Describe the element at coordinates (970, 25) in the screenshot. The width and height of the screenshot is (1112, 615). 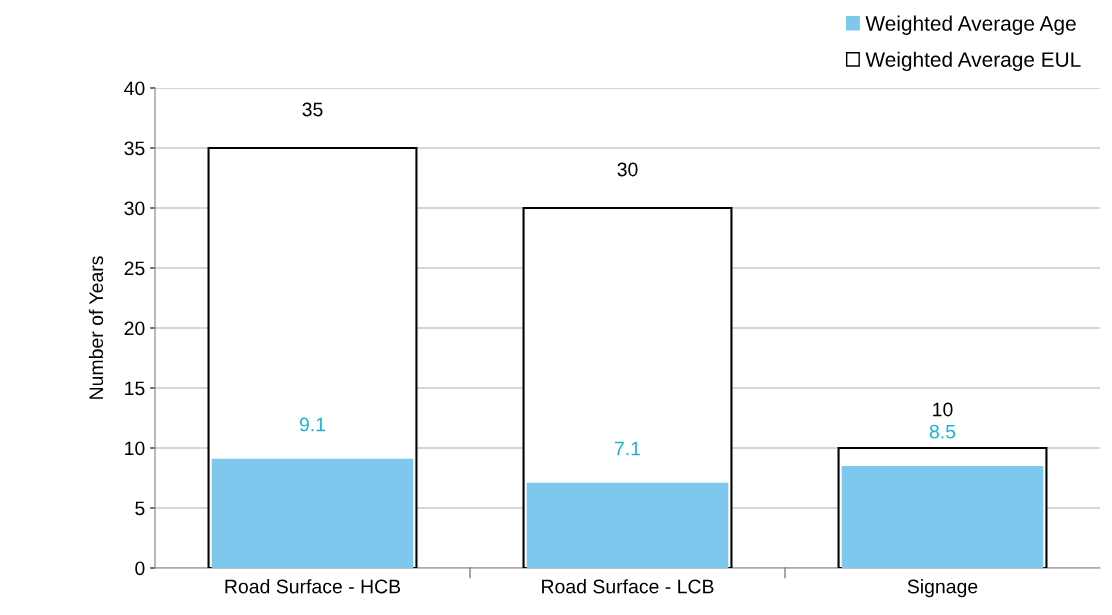
I see `legend-label: Weighted Average Age` at that location.